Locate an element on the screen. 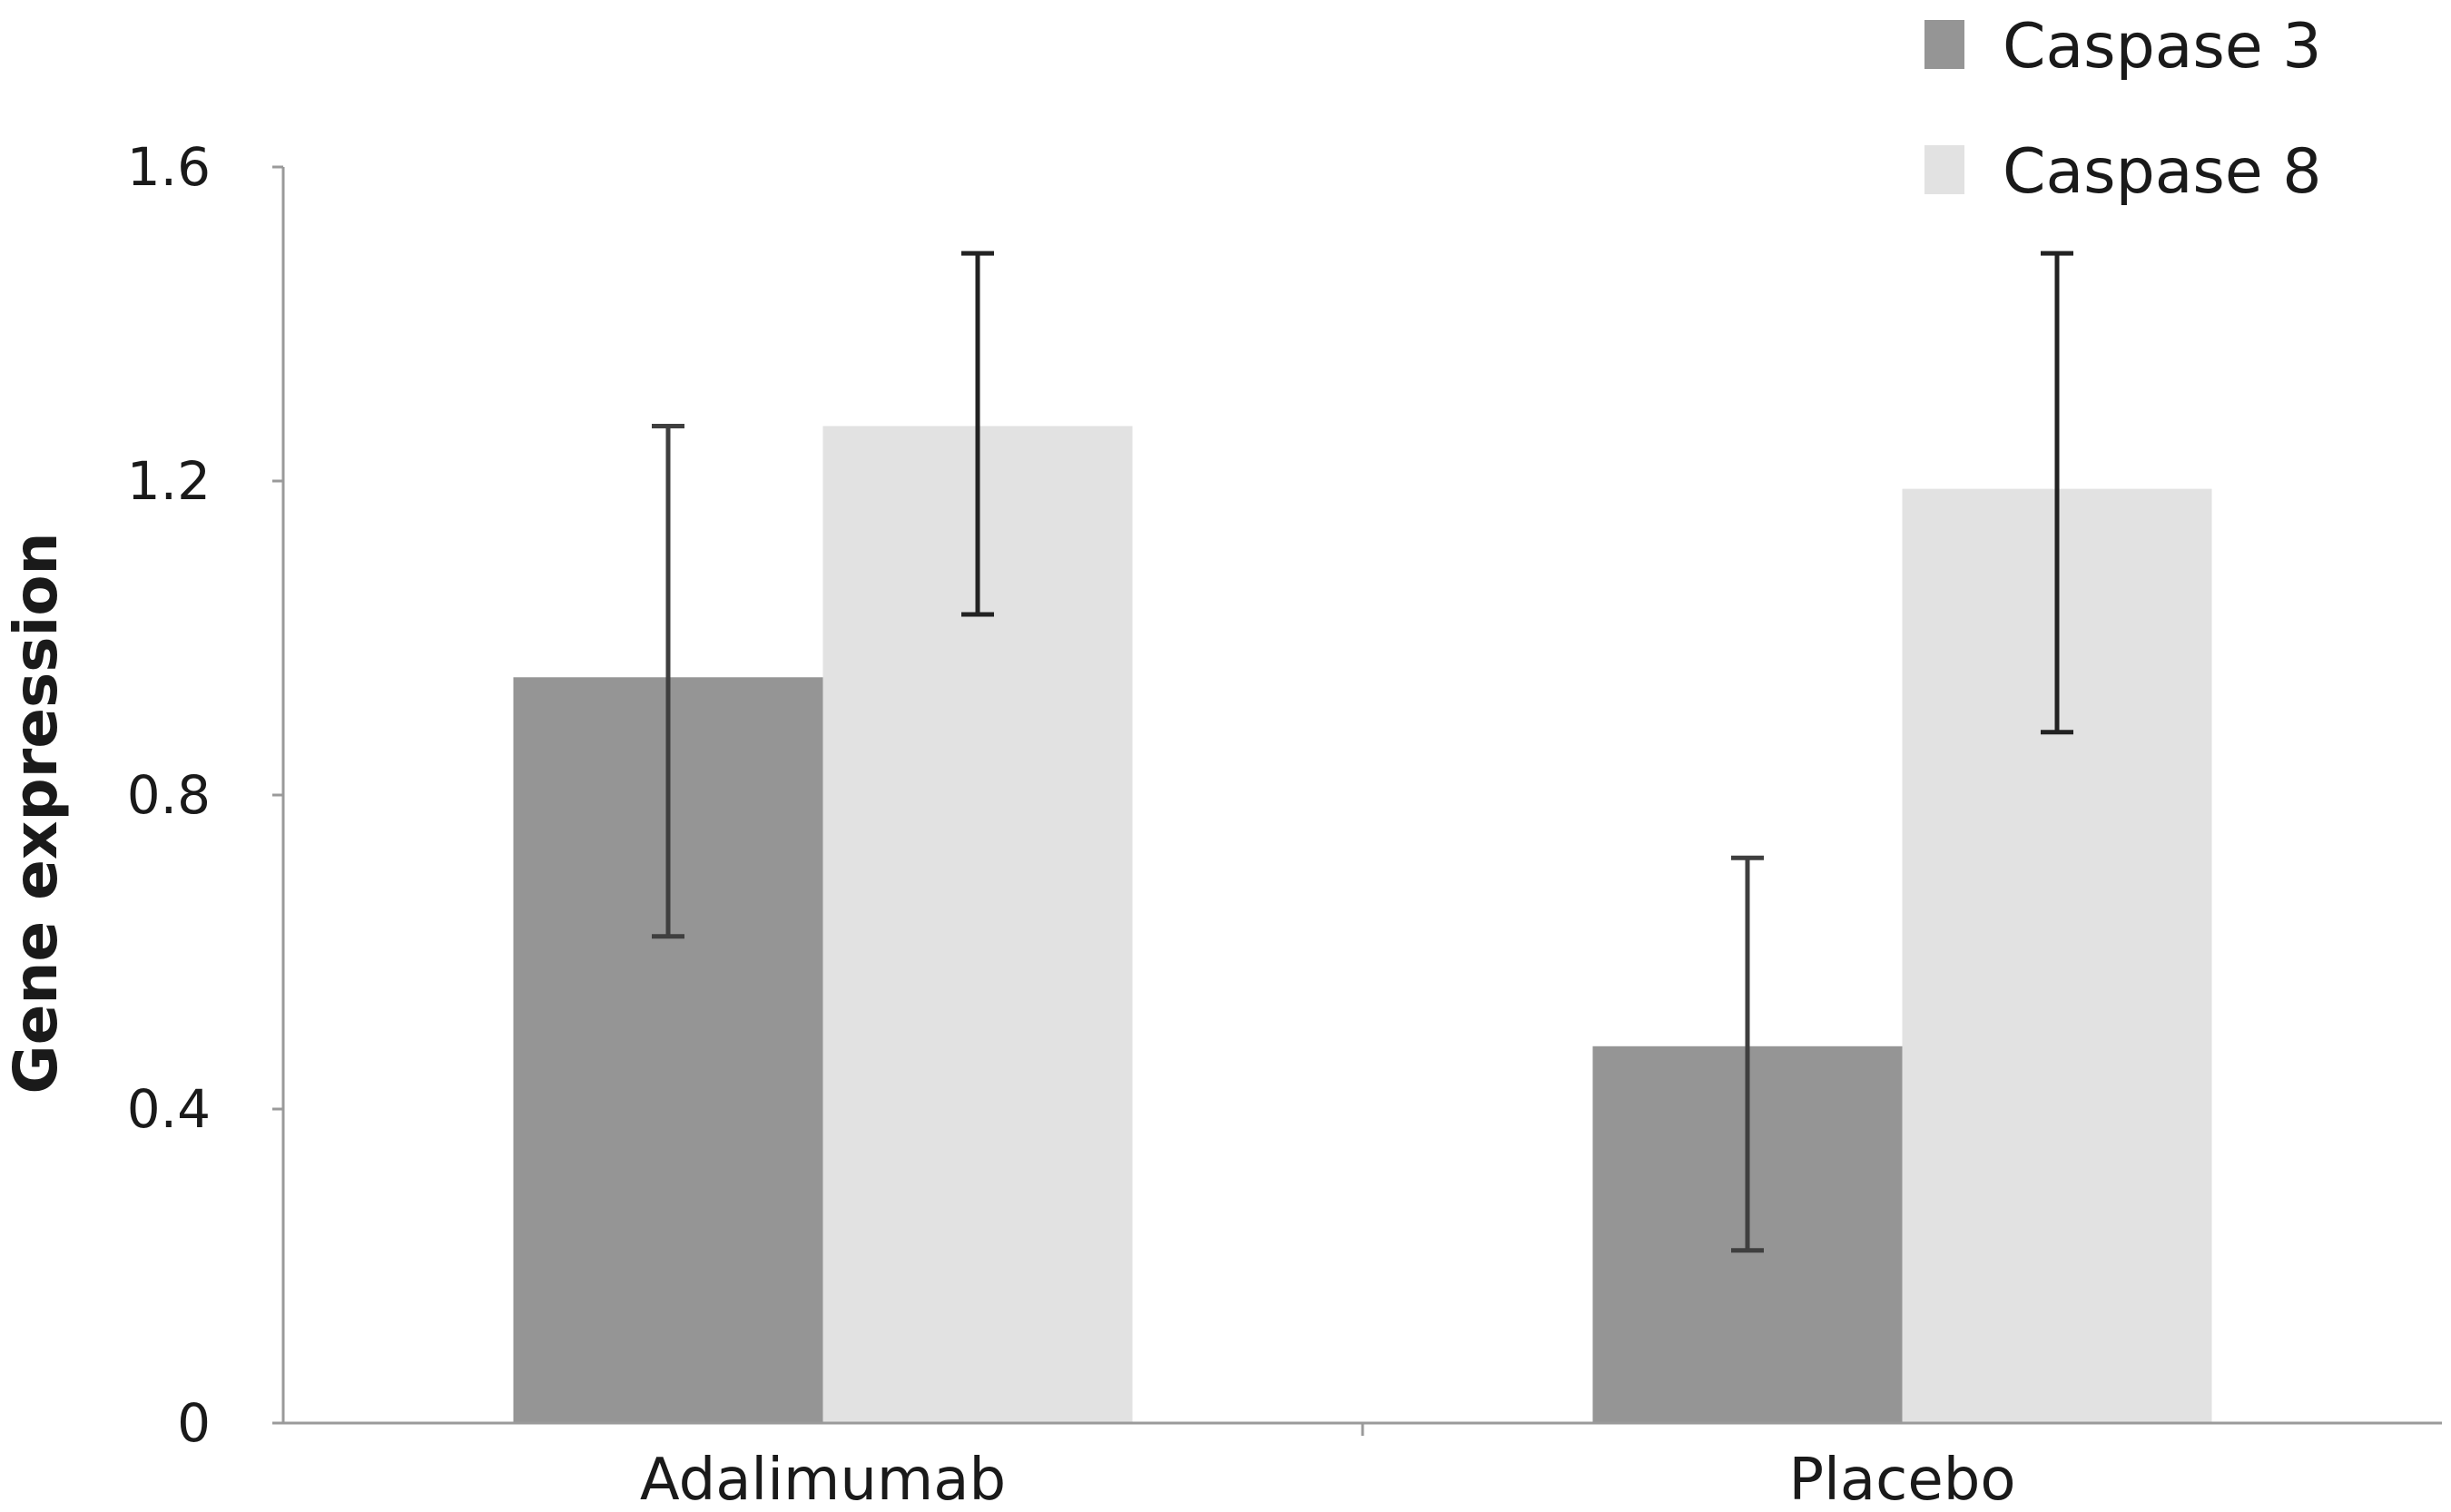 This screenshot has height=1512, width=2451. y-tick-label: 0.8 is located at coordinates (169, 795).